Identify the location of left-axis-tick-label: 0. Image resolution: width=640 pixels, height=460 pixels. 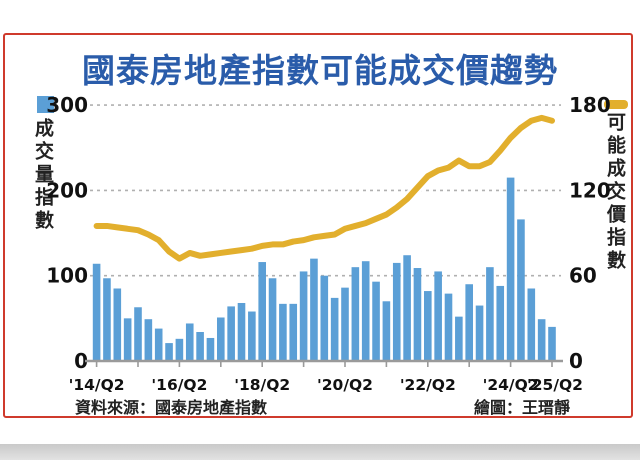
(81, 361).